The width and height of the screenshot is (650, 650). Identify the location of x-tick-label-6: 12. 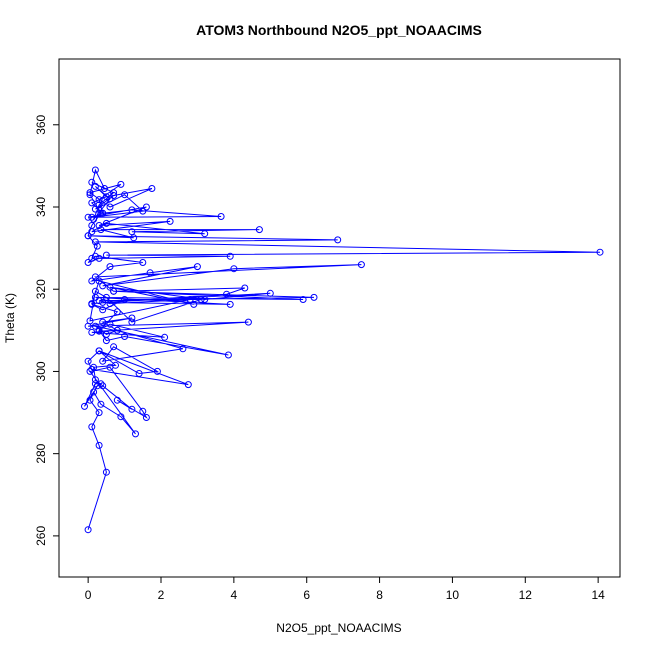
(526, 595).